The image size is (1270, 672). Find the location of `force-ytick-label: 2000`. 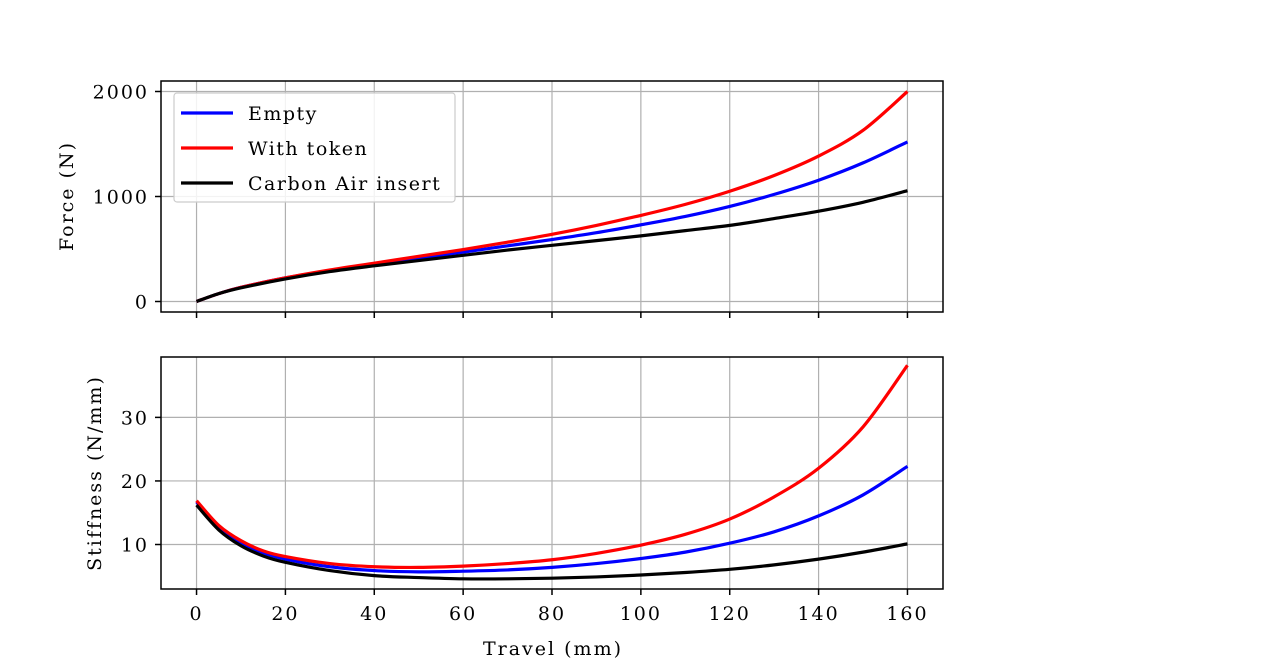

force-ytick-label: 2000 is located at coordinates (121, 93).